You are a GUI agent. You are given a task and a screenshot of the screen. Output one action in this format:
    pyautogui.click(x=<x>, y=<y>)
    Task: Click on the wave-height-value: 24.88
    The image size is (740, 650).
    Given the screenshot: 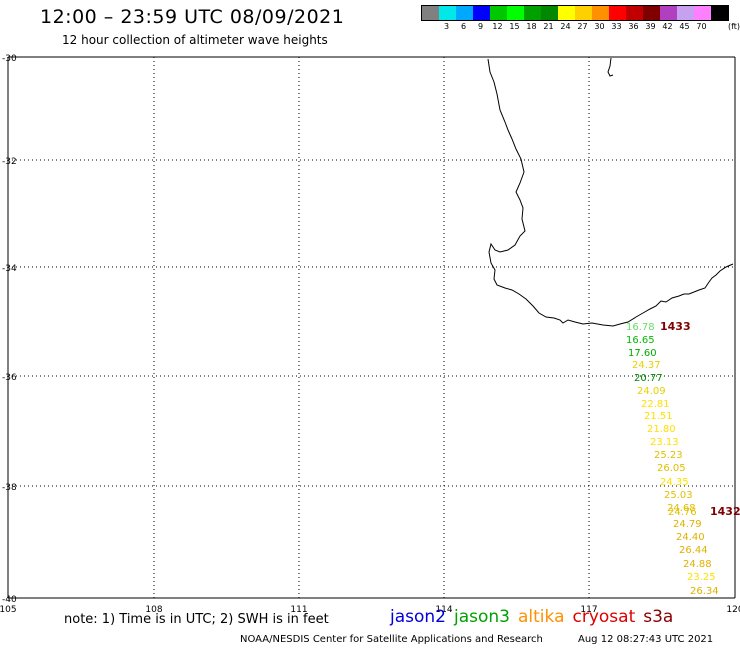 What is the action you would take?
    pyautogui.click(x=697, y=564)
    